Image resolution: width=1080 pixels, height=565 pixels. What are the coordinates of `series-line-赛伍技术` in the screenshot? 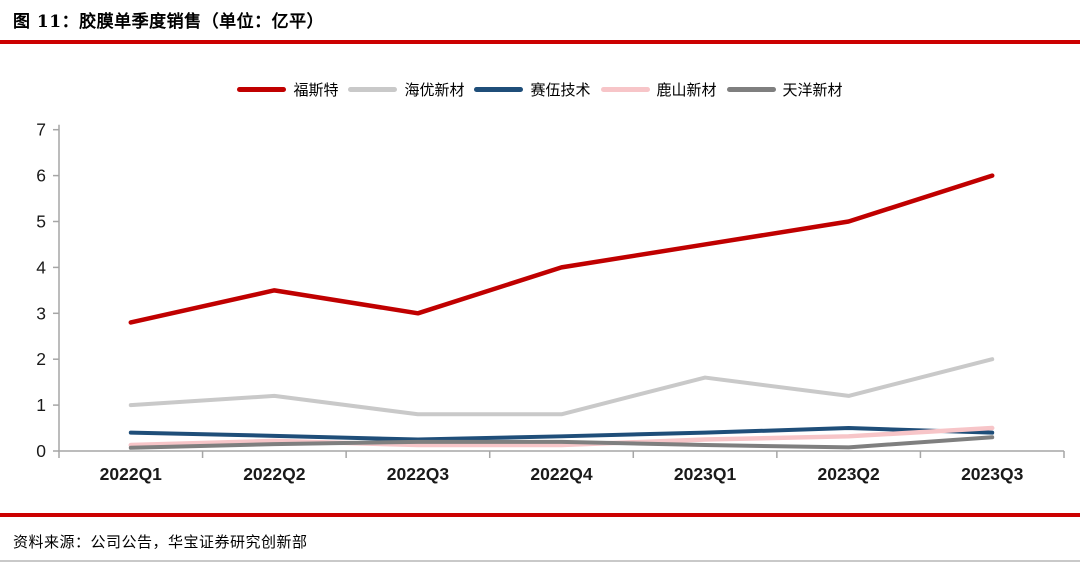 It's located at (561, 434).